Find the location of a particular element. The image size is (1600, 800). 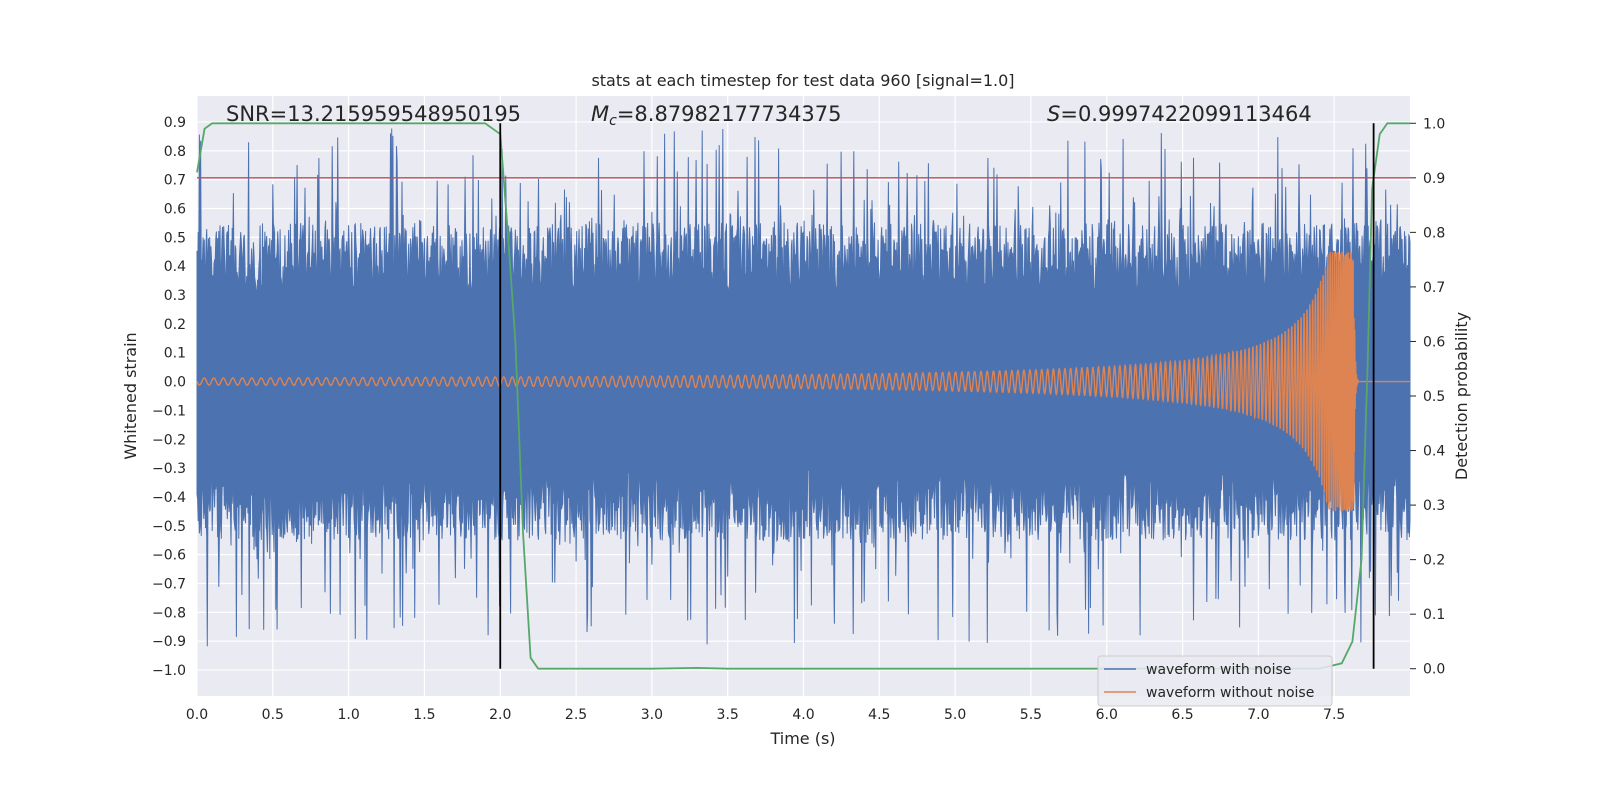

y2-tick-label: 0.4 is located at coordinates (1434, 452).